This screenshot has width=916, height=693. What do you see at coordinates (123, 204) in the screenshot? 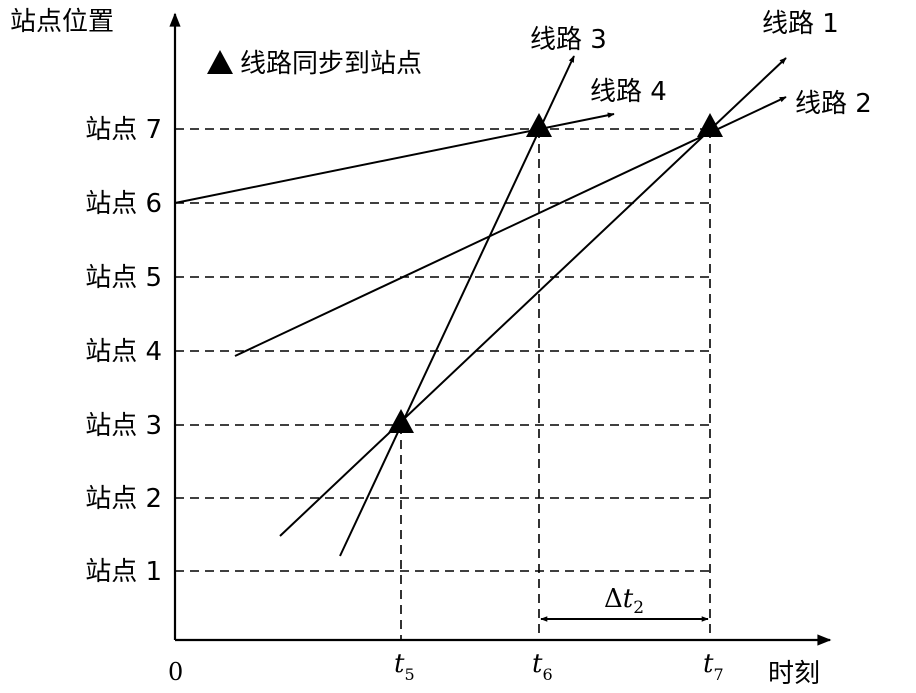
I see `station-label: 站点 6` at bounding box center [123, 204].